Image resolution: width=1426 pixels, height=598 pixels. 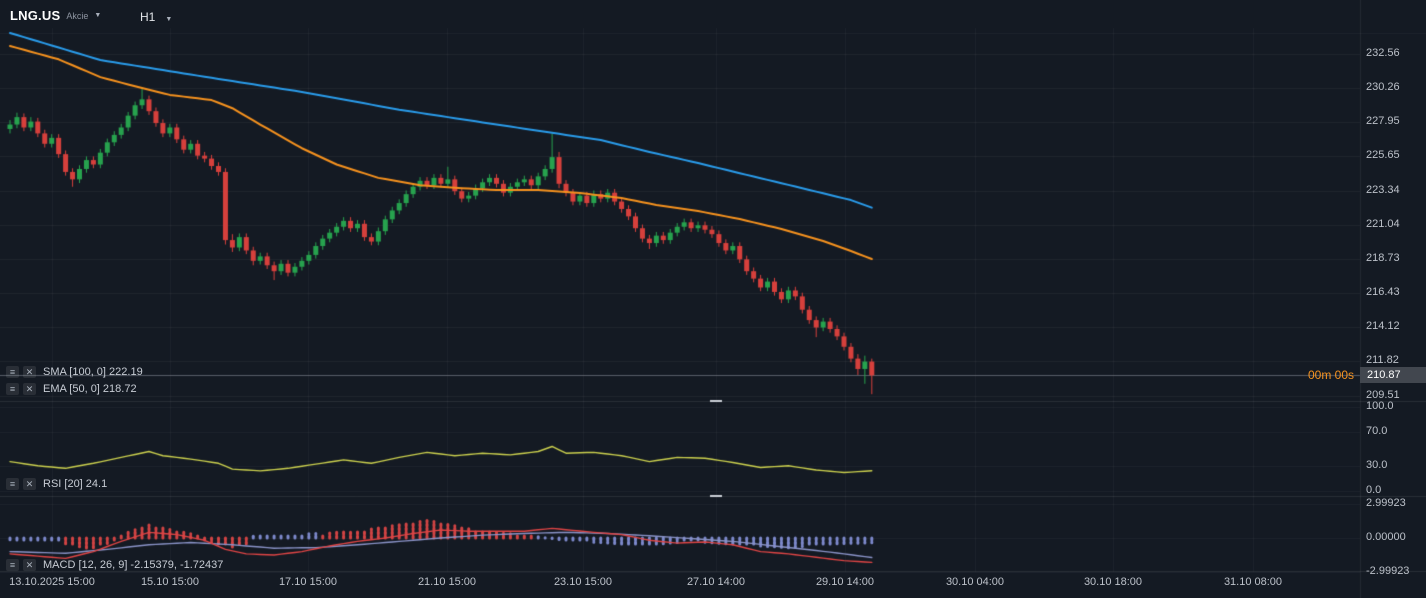 What do you see at coordinates (447, 582) in the screenshot?
I see `time-axis-label: 21.10 15:00` at bounding box center [447, 582].